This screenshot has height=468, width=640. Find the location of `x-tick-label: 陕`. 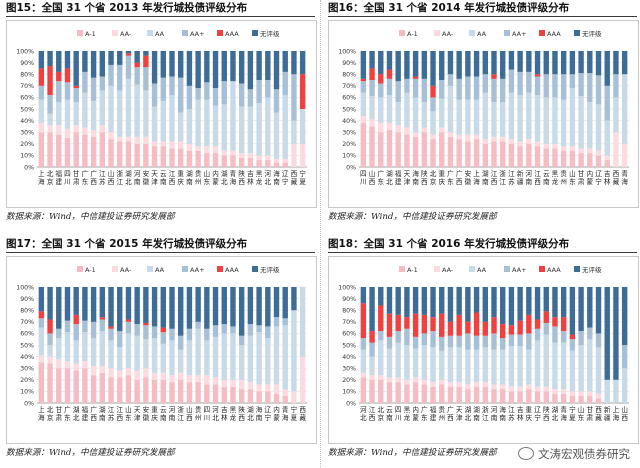

x-tick-label: 陕 is located at coordinates (241, 173).